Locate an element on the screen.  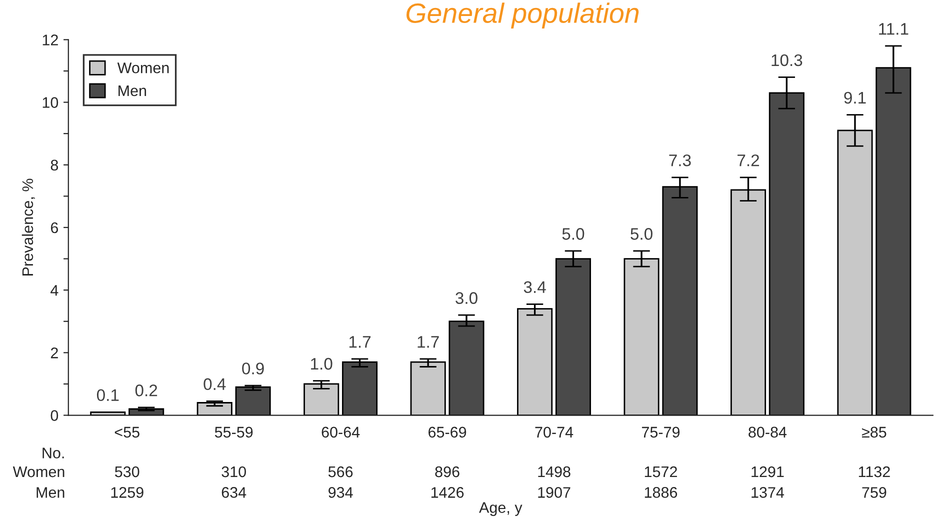
x-tick-label: 70-74 is located at coordinates (554, 432).